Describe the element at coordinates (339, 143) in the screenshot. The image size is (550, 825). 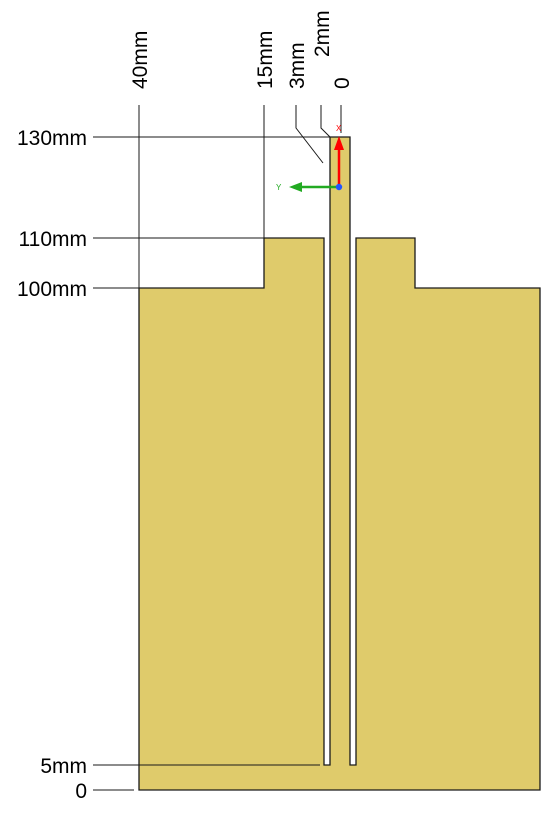
I see `x-axis-arrowhead` at that location.